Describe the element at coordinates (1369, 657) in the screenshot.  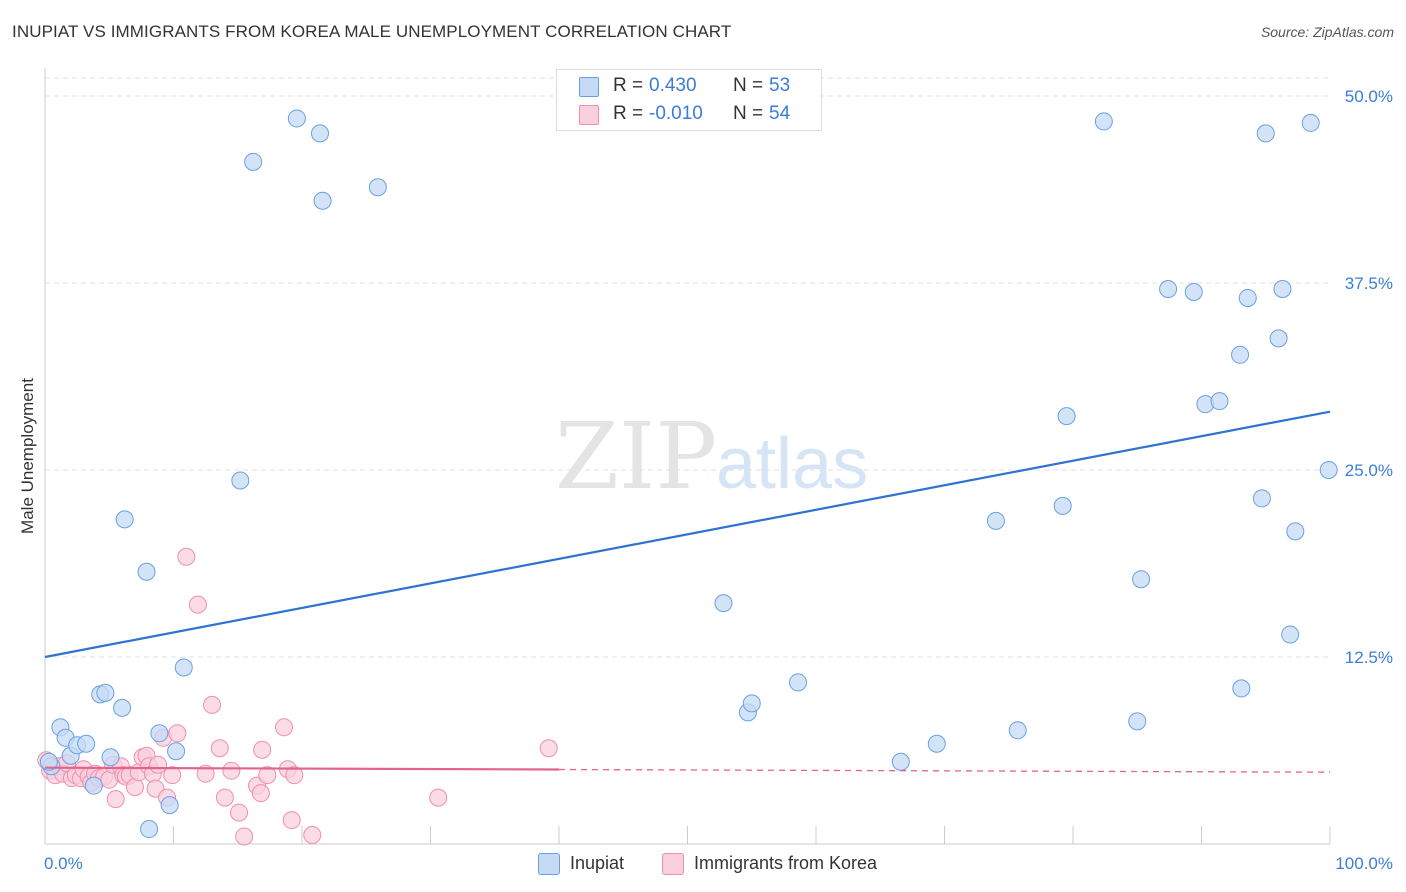
I see `y-tick-label: 12.5%` at that location.